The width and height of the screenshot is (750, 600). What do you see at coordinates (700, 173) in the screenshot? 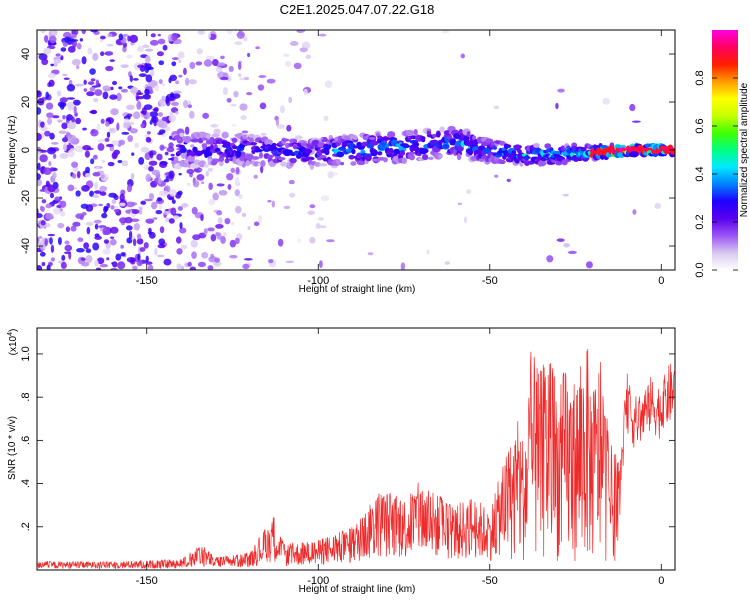
I see `colorbar-tick-label: 0.4` at bounding box center [700, 173].